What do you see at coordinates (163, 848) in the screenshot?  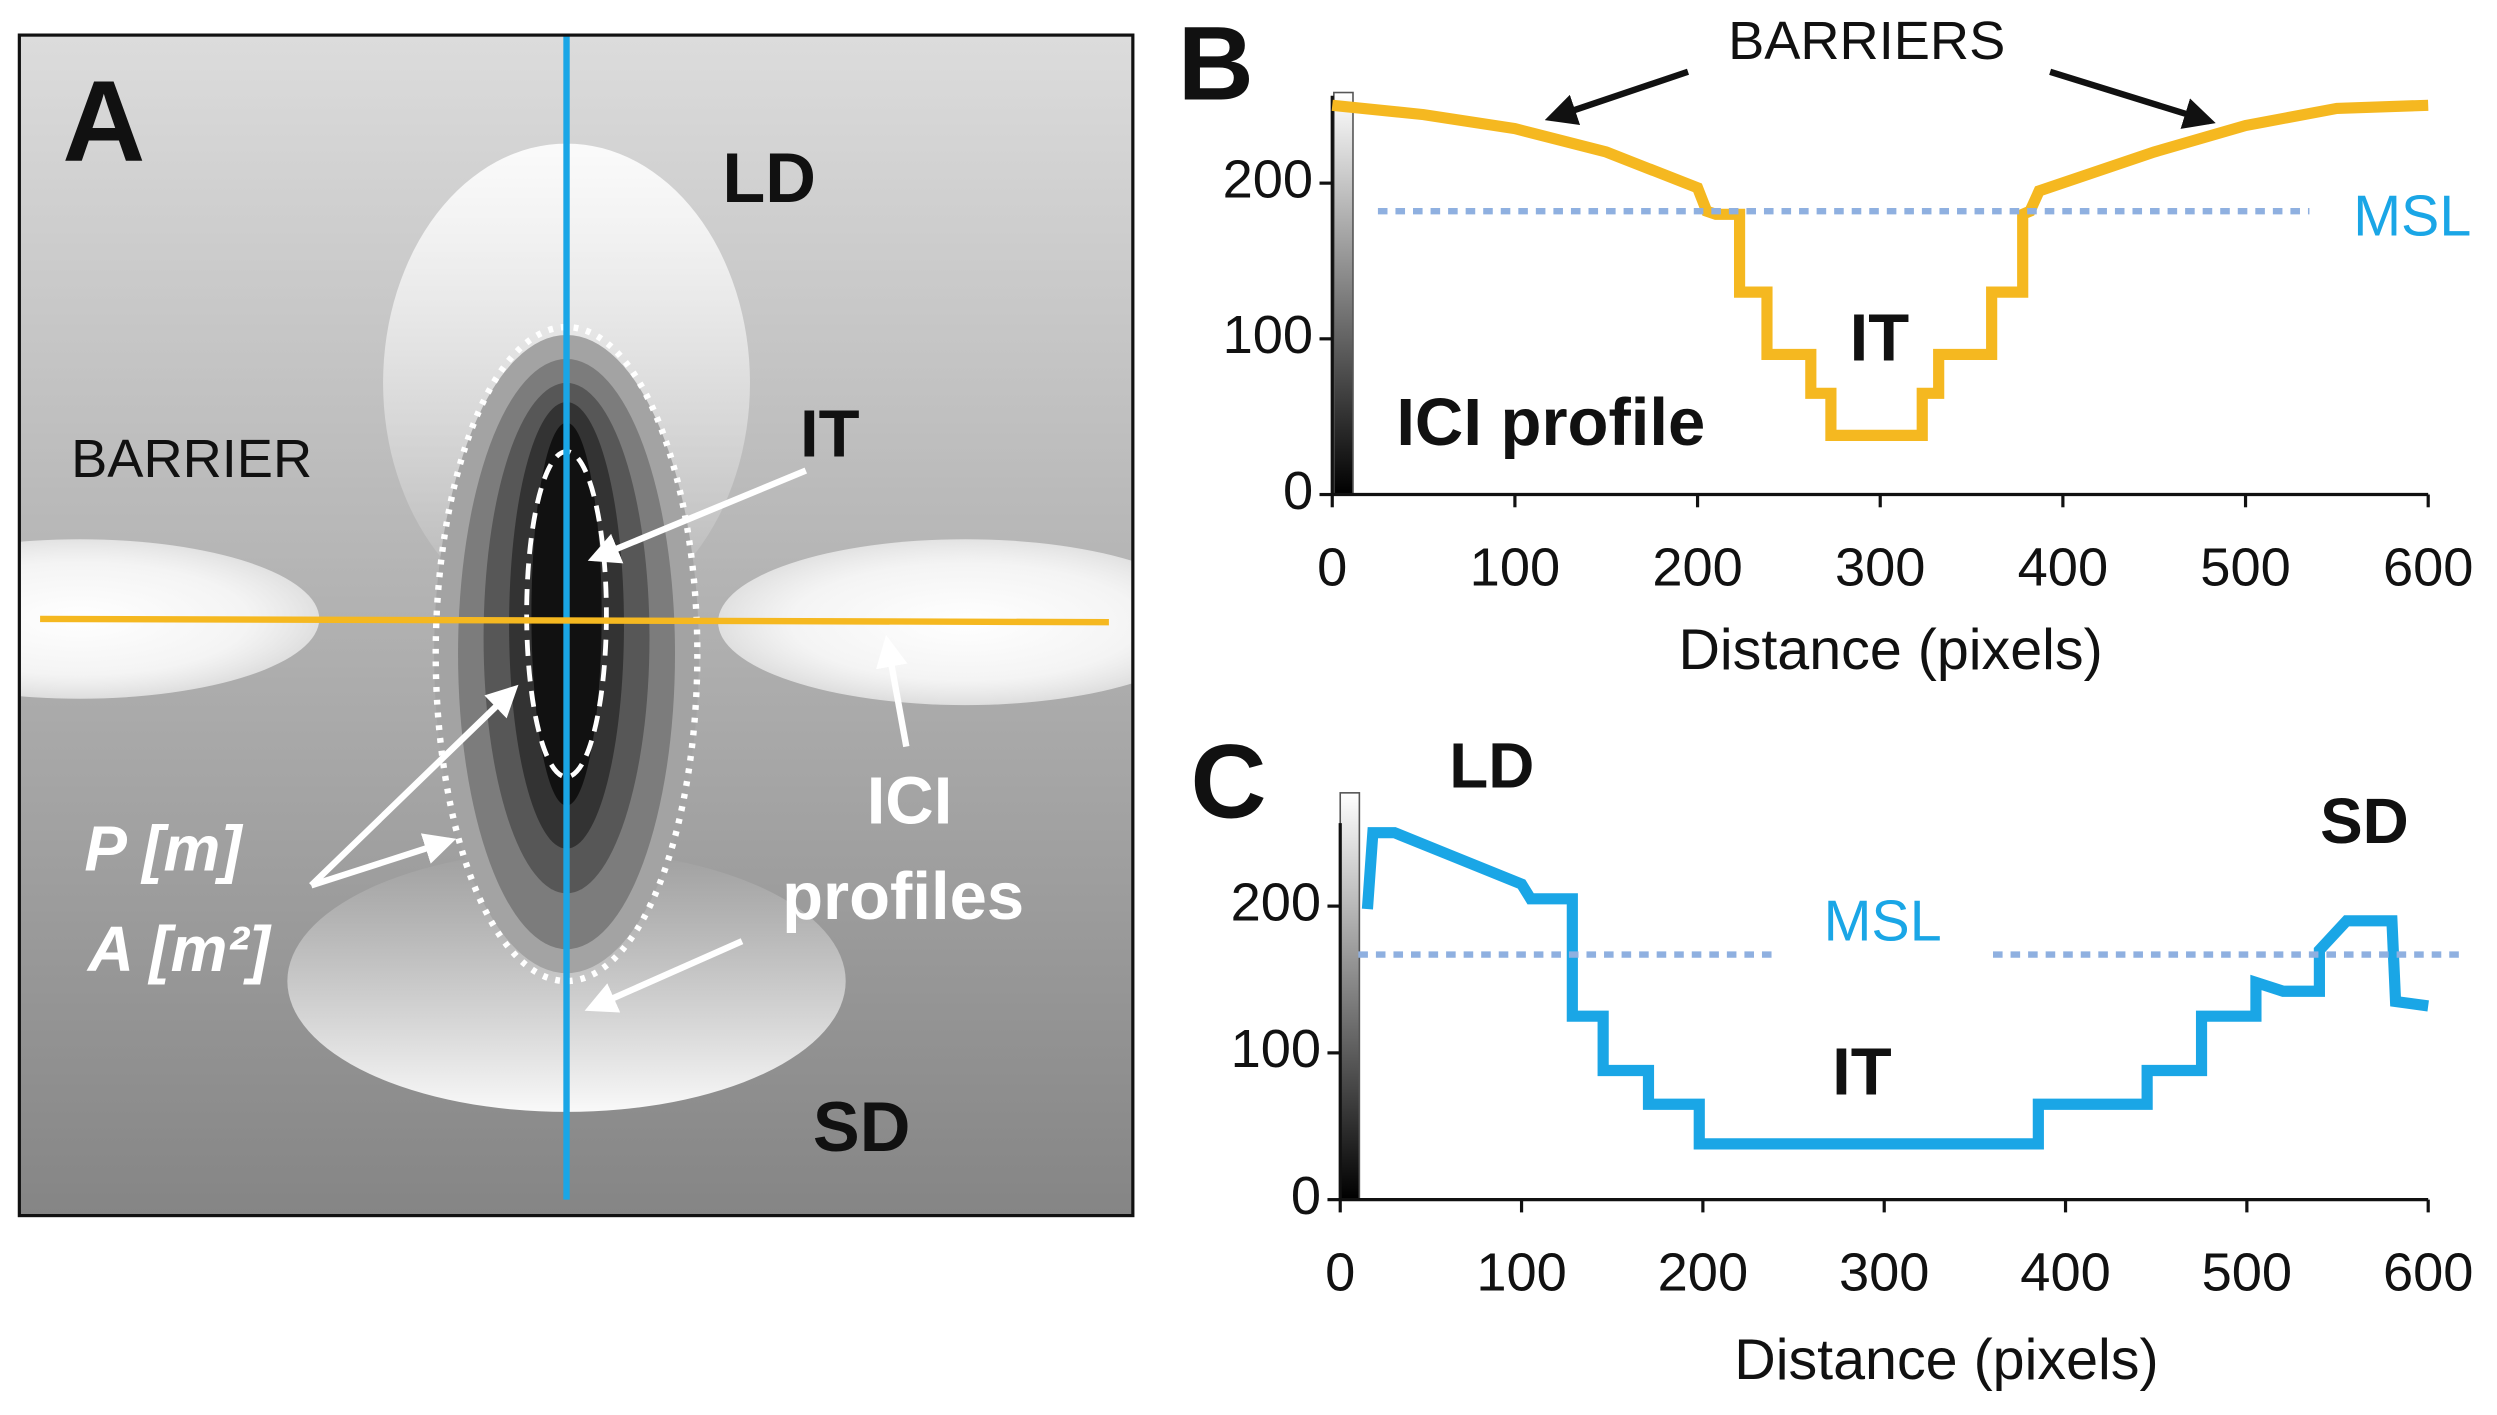 I see `diagram-label: P [m]` at bounding box center [163, 848].